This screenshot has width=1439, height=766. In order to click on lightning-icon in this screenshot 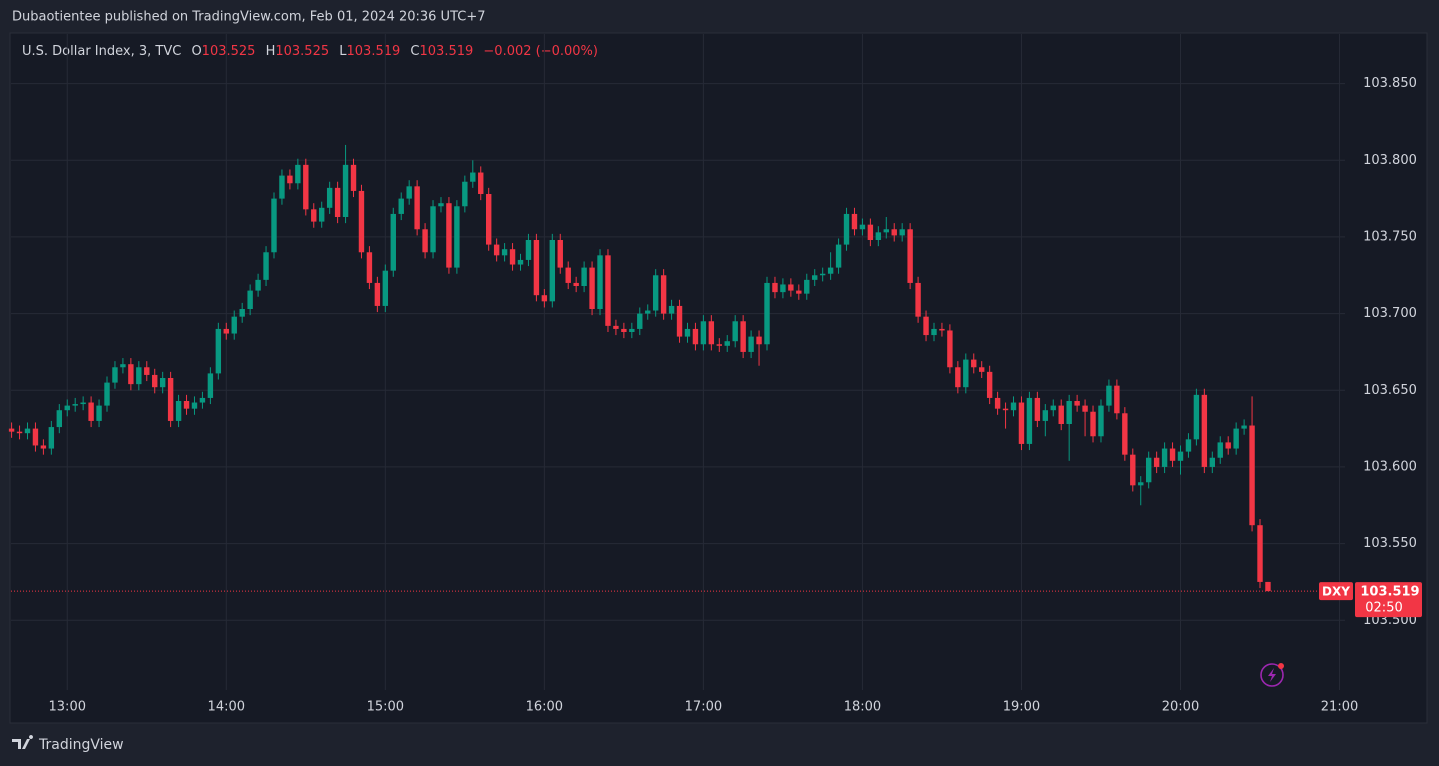, I will do `click(1272, 675)`.